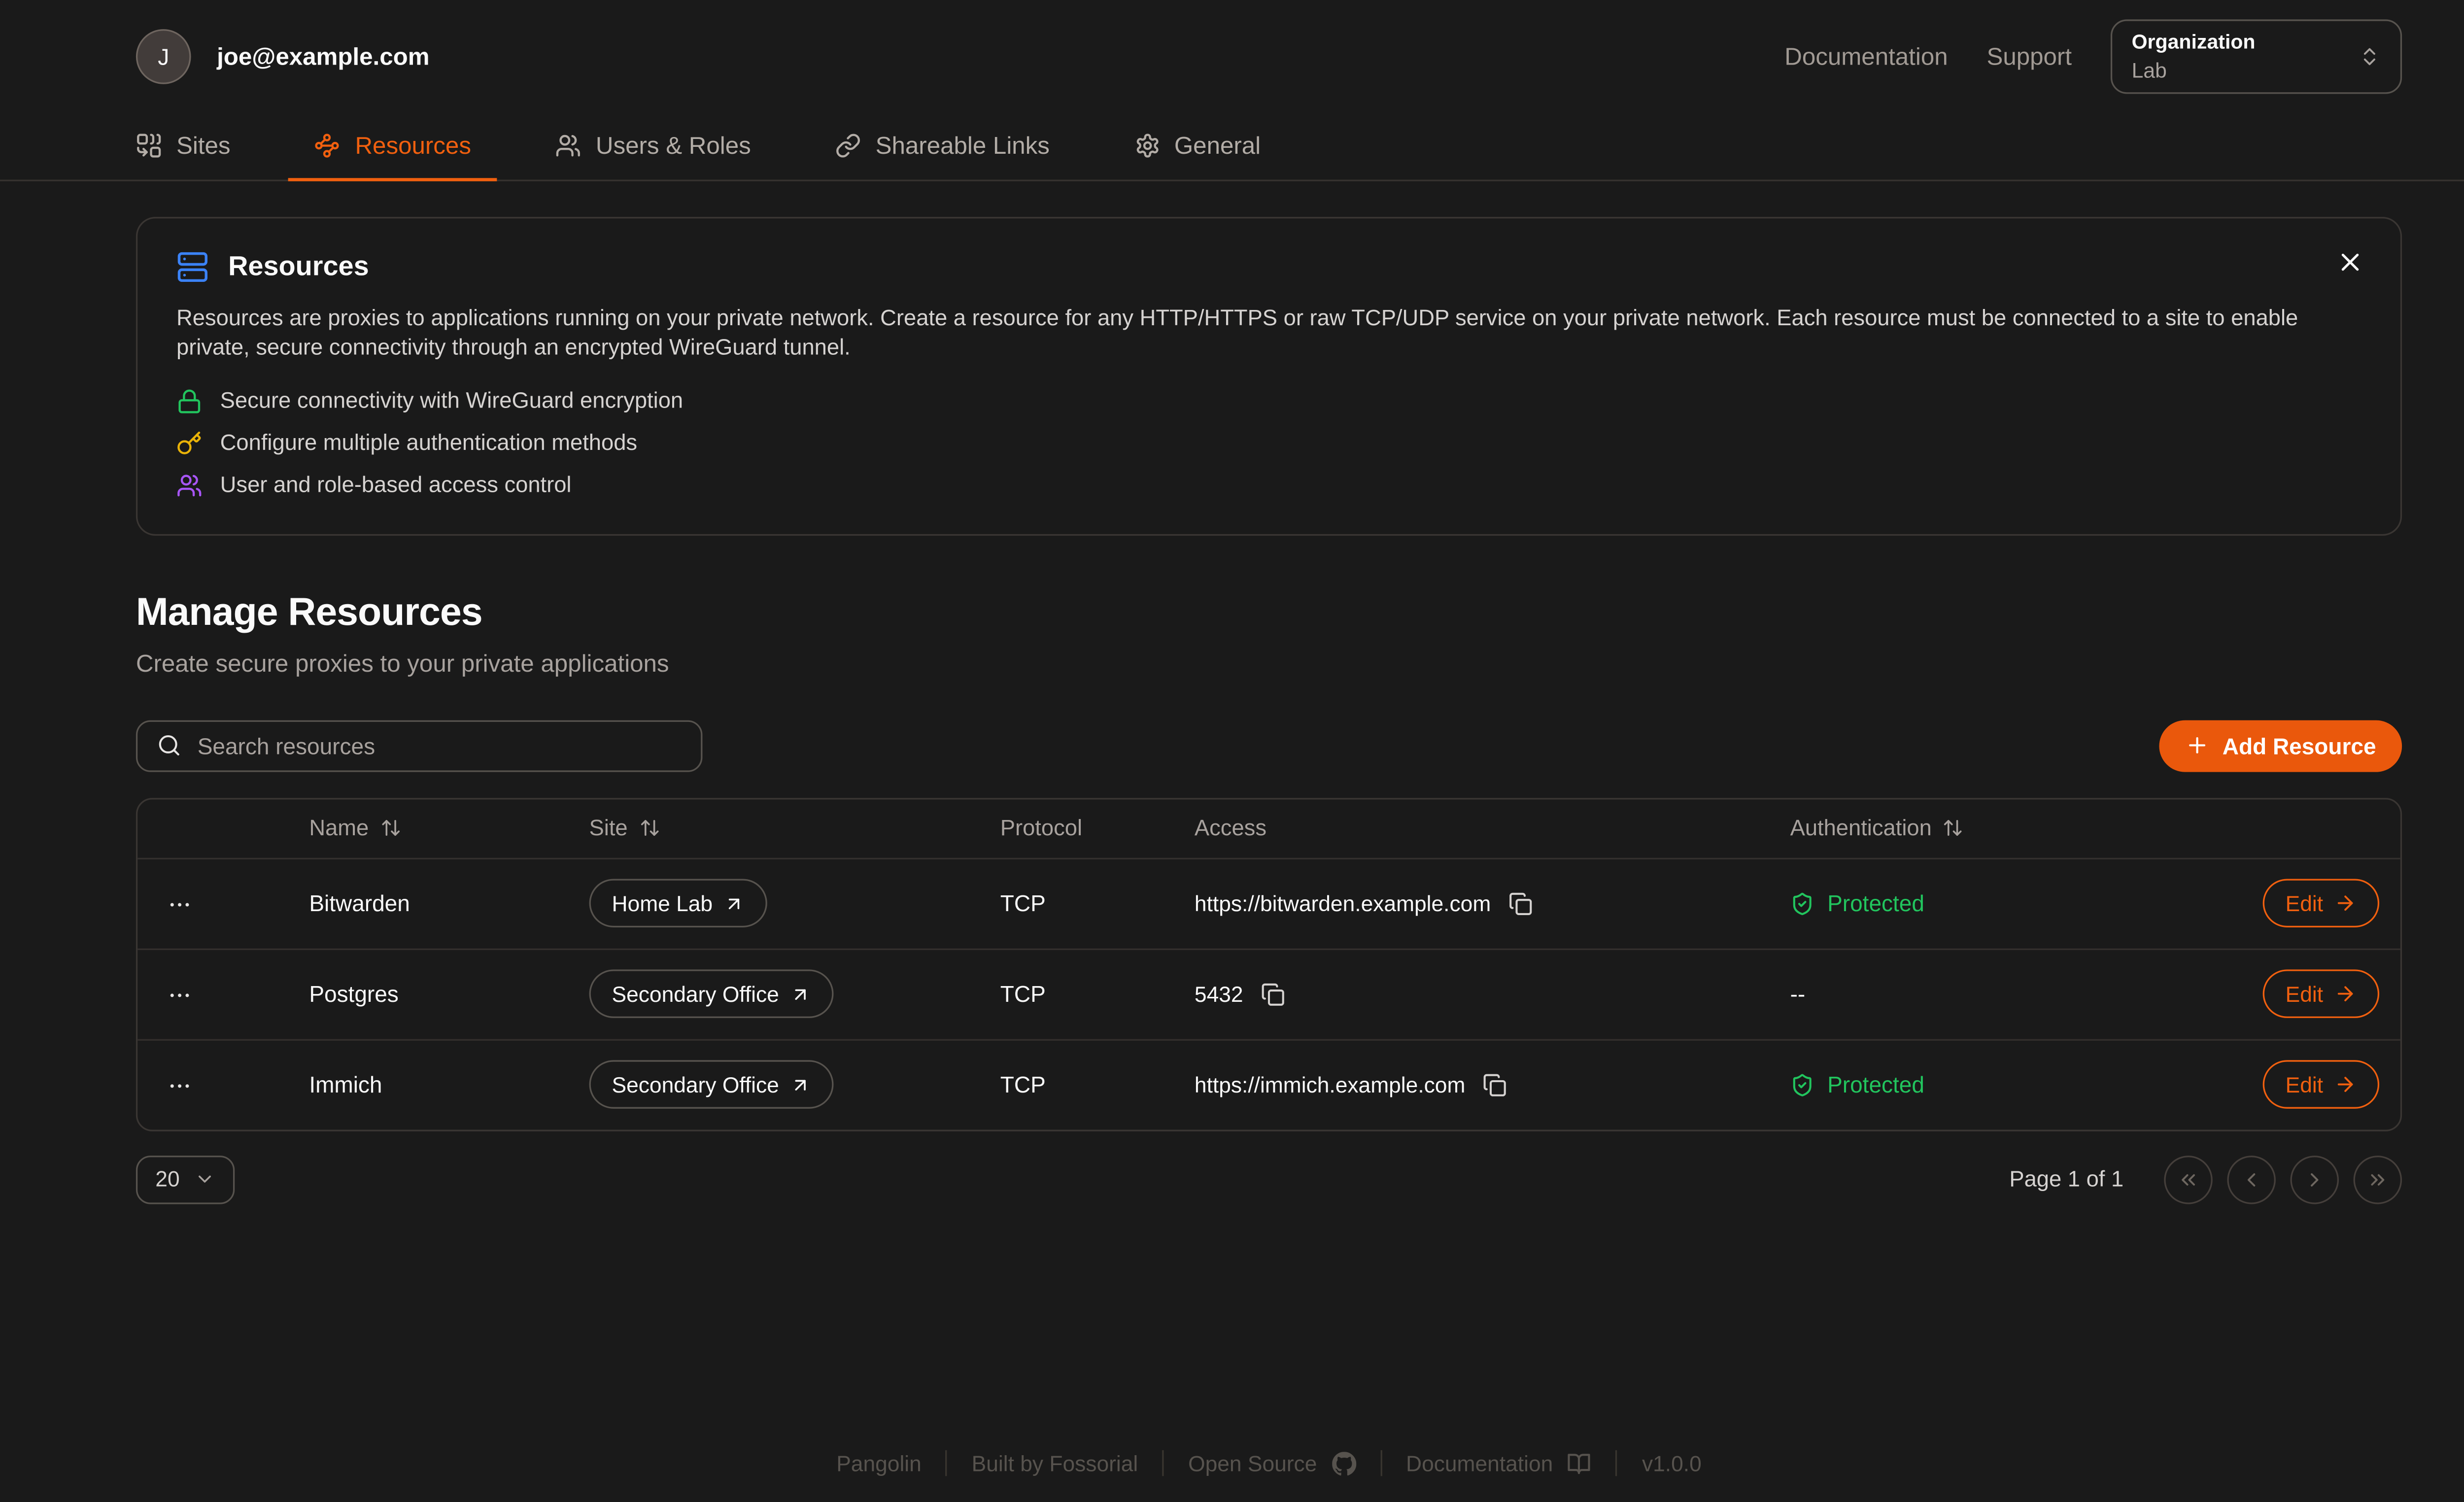  Describe the element at coordinates (2369, 56) in the screenshot. I see `chevrons-up-down-icon` at that location.